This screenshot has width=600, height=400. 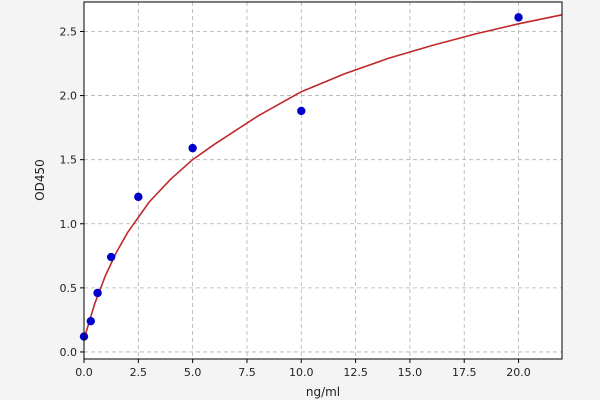 What do you see at coordinates (464, 372) in the screenshot?
I see `x-tick-label: 17.5` at bounding box center [464, 372].